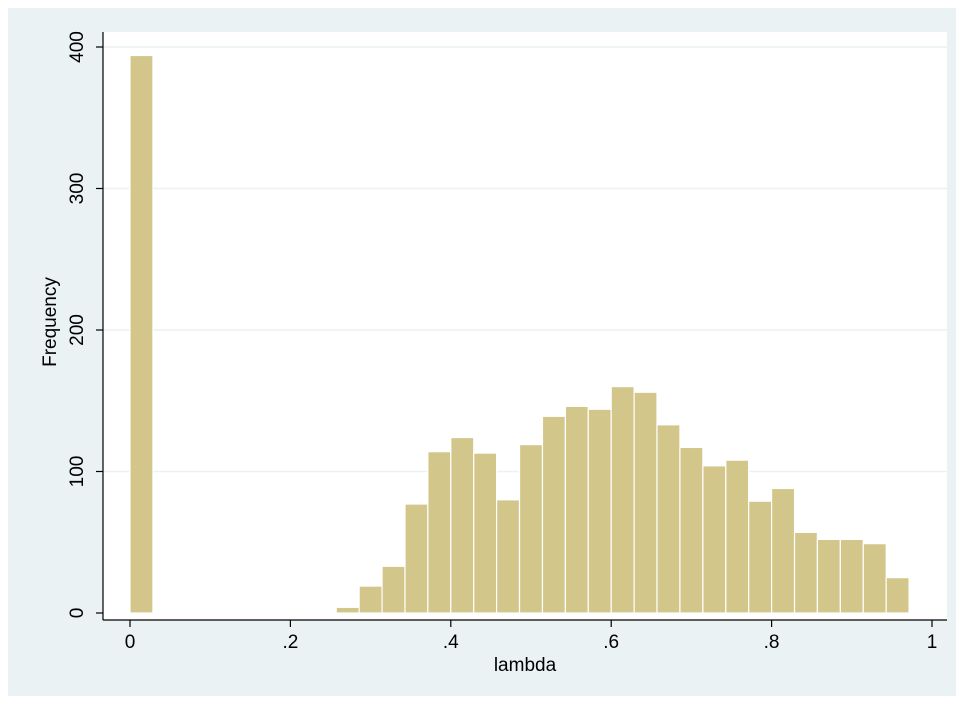 The width and height of the screenshot is (962, 702). What do you see at coordinates (290, 642) in the screenshot?
I see `x-tick-label: .2` at bounding box center [290, 642].